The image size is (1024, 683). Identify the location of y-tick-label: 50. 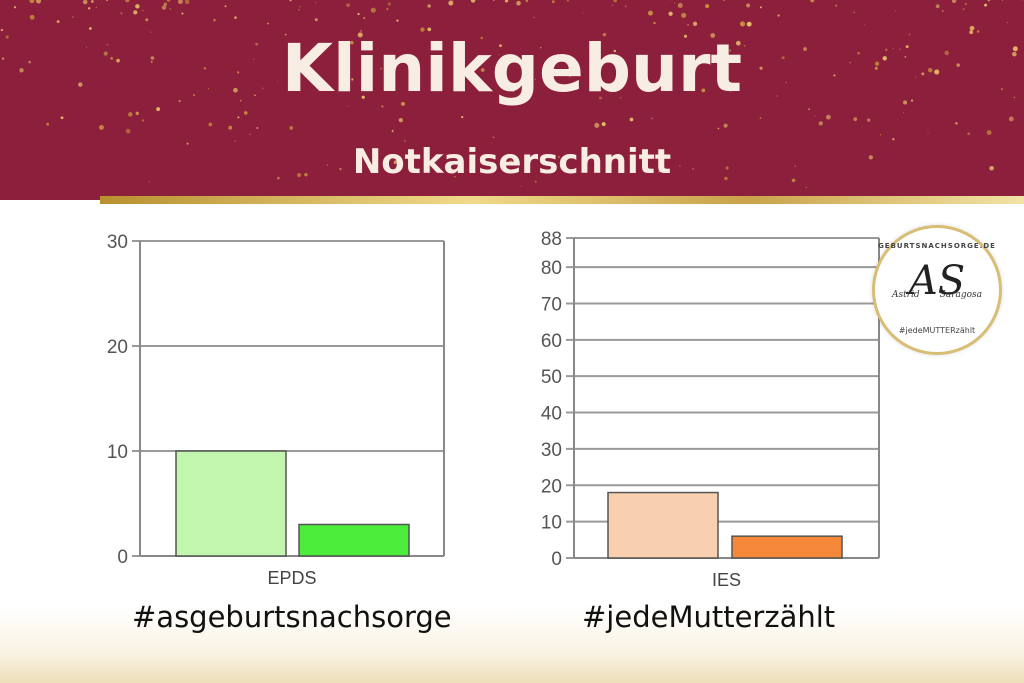
(551, 377).